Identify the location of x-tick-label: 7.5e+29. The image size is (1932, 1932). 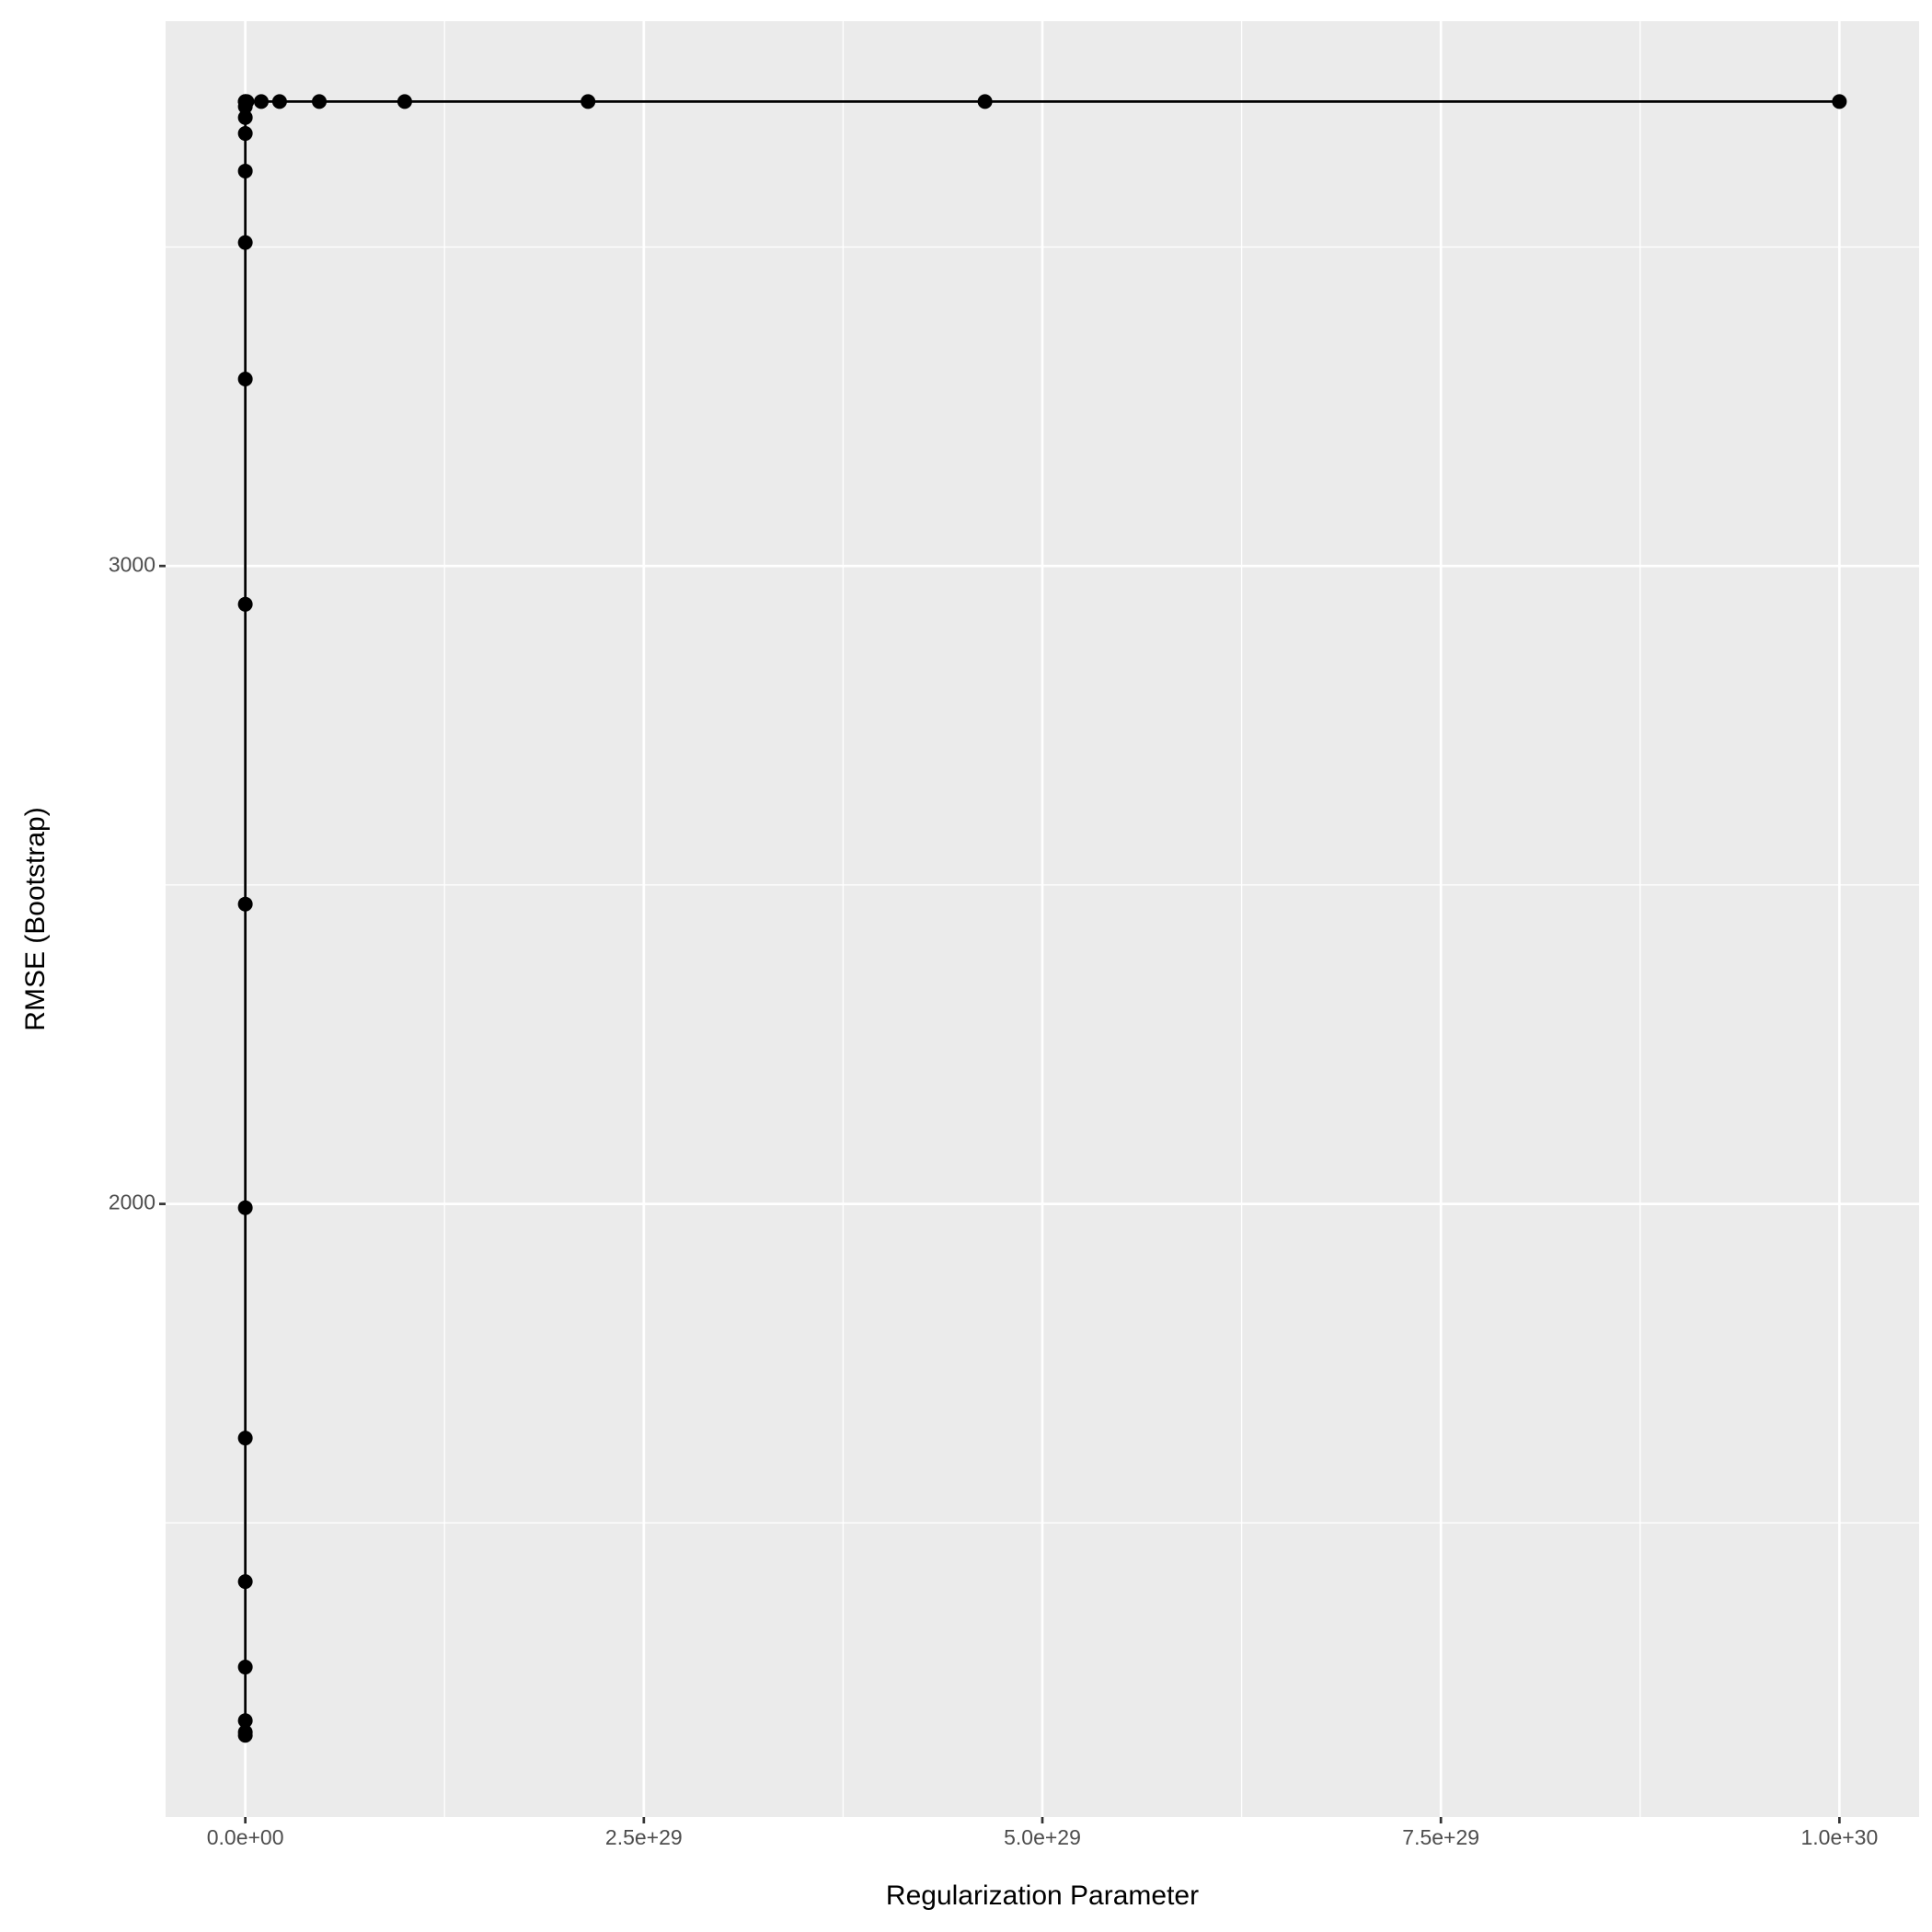
(1440, 1837).